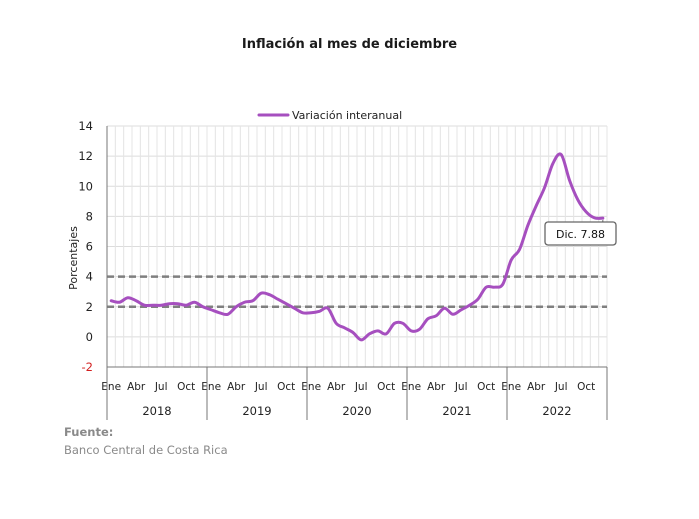  Describe the element at coordinates (89, 307) in the screenshot. I see `y-tick-label: 2` at that location.